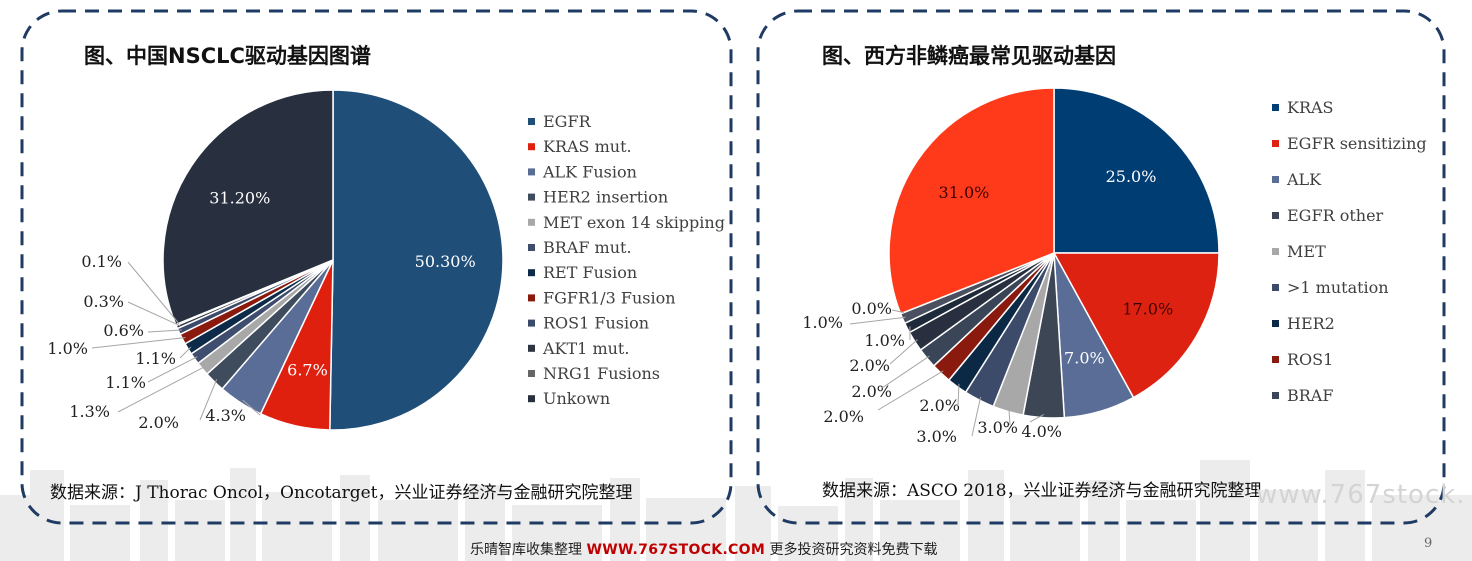 The width and height of the screenshot is (1472, 561). Describe the element at coordinates (1357, 143) in the screenshot. I see `right-legend-label: EGFR sensitizing` at that location.